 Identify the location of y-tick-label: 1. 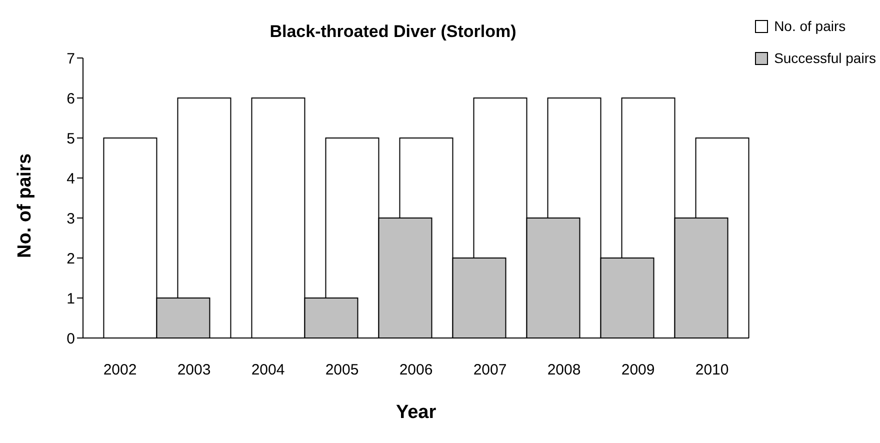
(70, 299).